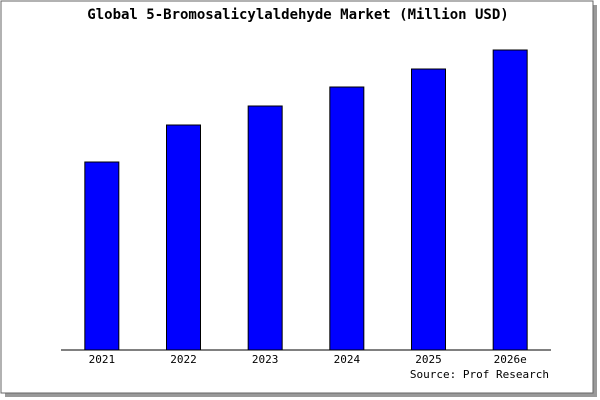  I want to click on x-tick-label: 2022, so click(183, 359).